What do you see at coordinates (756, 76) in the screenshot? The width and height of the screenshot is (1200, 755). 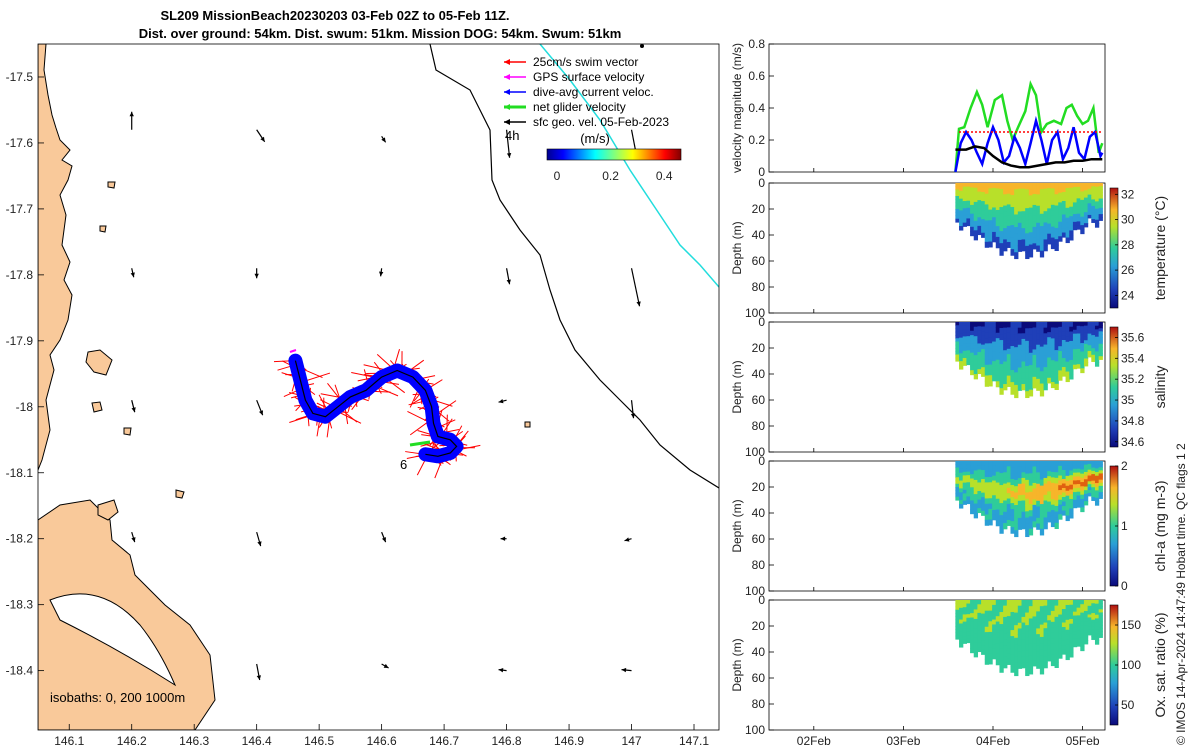 I see `velocity-ytick-label: 0.6` at bounding box center [756, 76].